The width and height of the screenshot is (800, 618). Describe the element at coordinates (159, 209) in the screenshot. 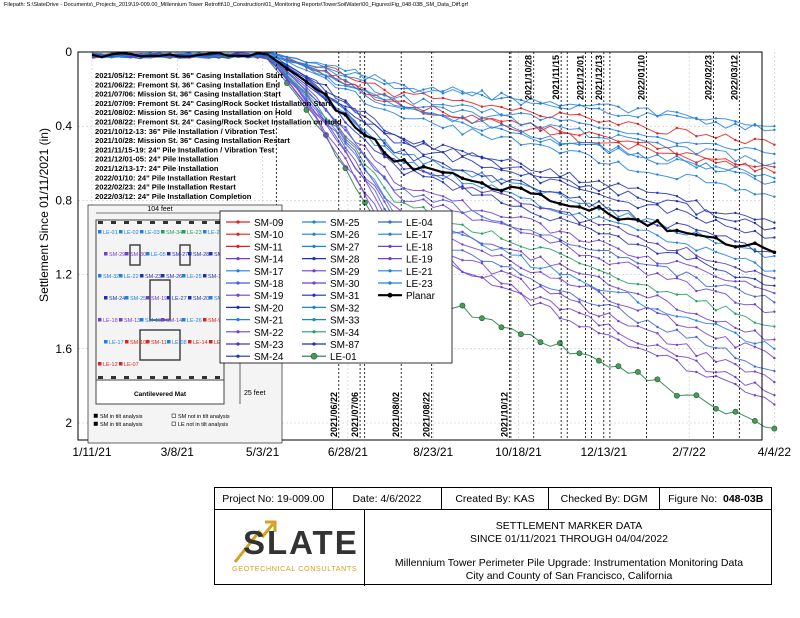

I see `width-label: 104 feet` at that location.